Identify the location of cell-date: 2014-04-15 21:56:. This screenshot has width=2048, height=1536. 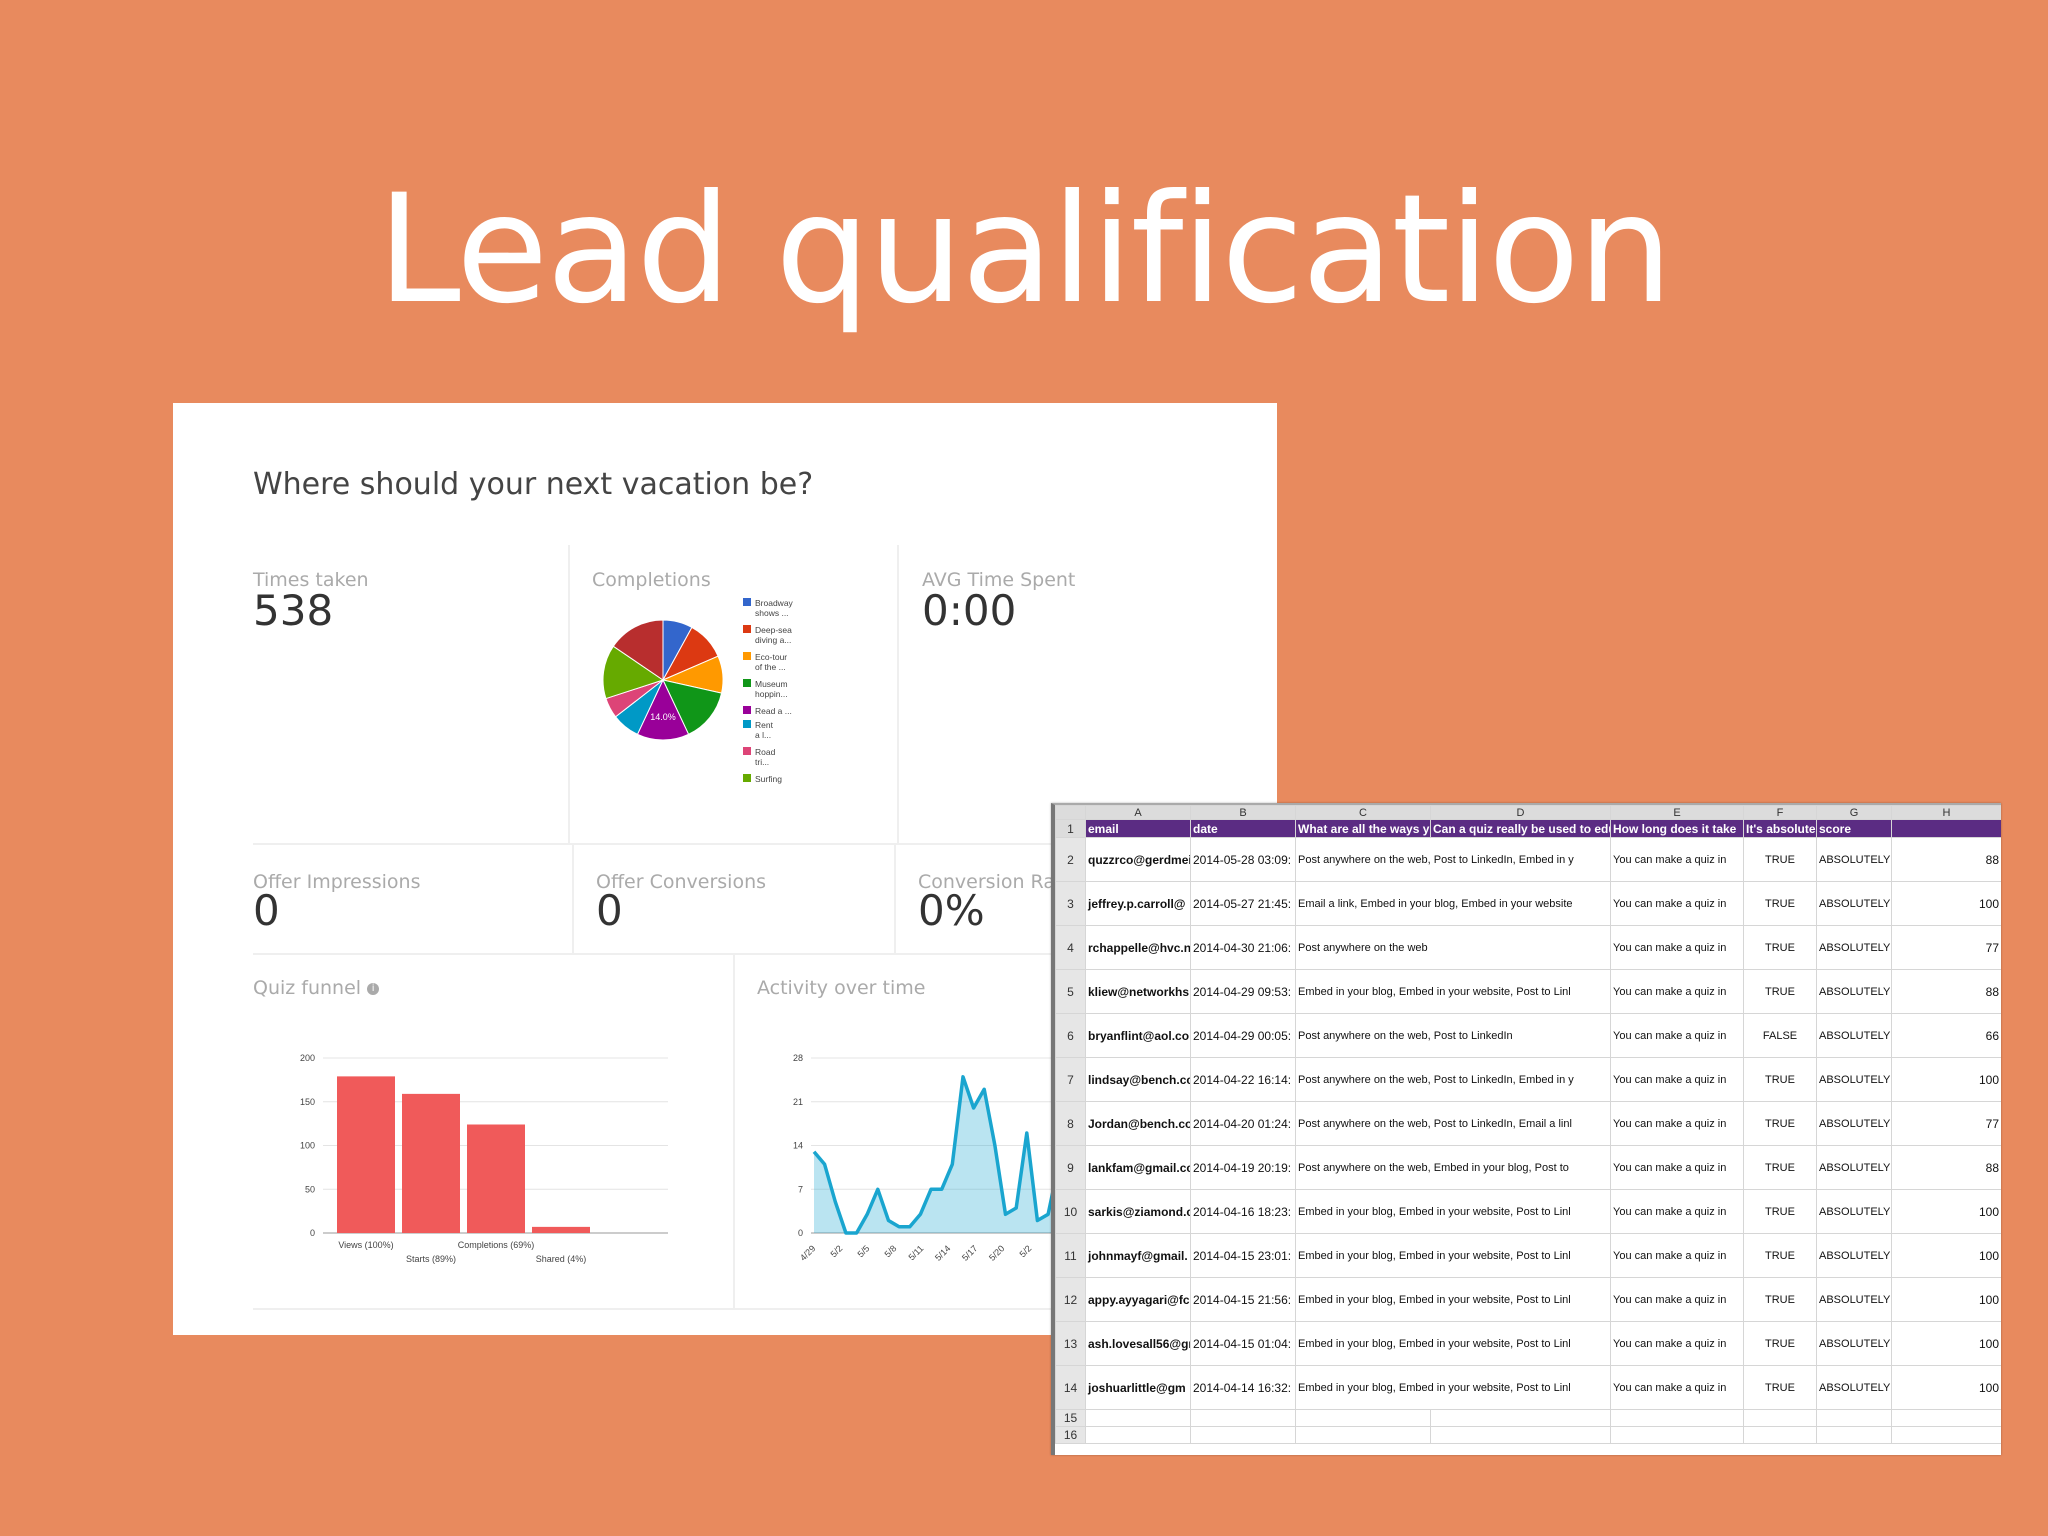
(1243, 1299).